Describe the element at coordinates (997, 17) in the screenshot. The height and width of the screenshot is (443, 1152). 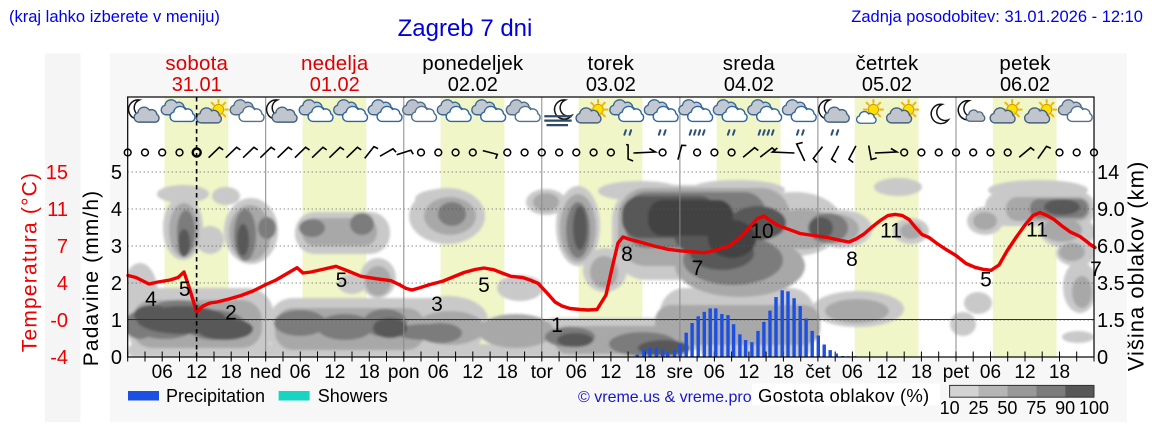
I see `svg-text:Zadnja posodobitev: 31.01.2026: Zadnja posodobitev: 31.01.2026 - 12:10` at that location.